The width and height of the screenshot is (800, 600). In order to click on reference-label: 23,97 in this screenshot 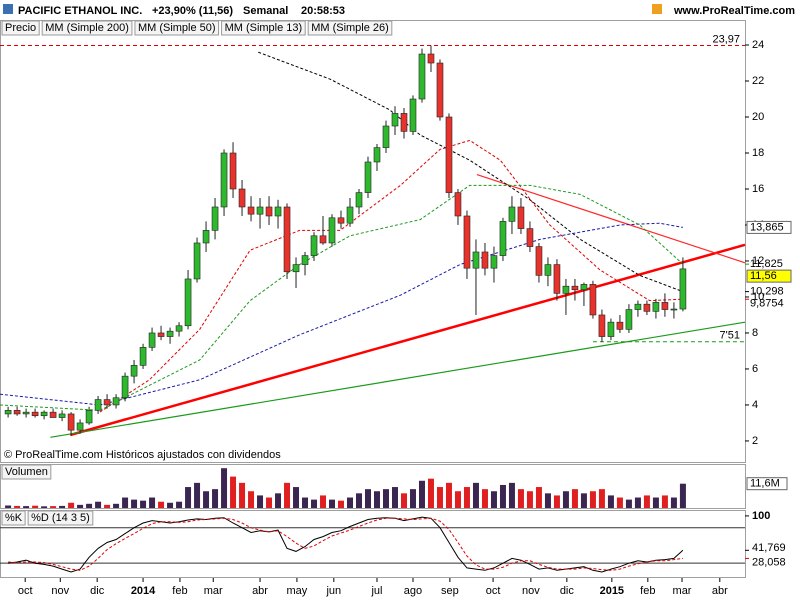, I will do `click(726, 39)`.